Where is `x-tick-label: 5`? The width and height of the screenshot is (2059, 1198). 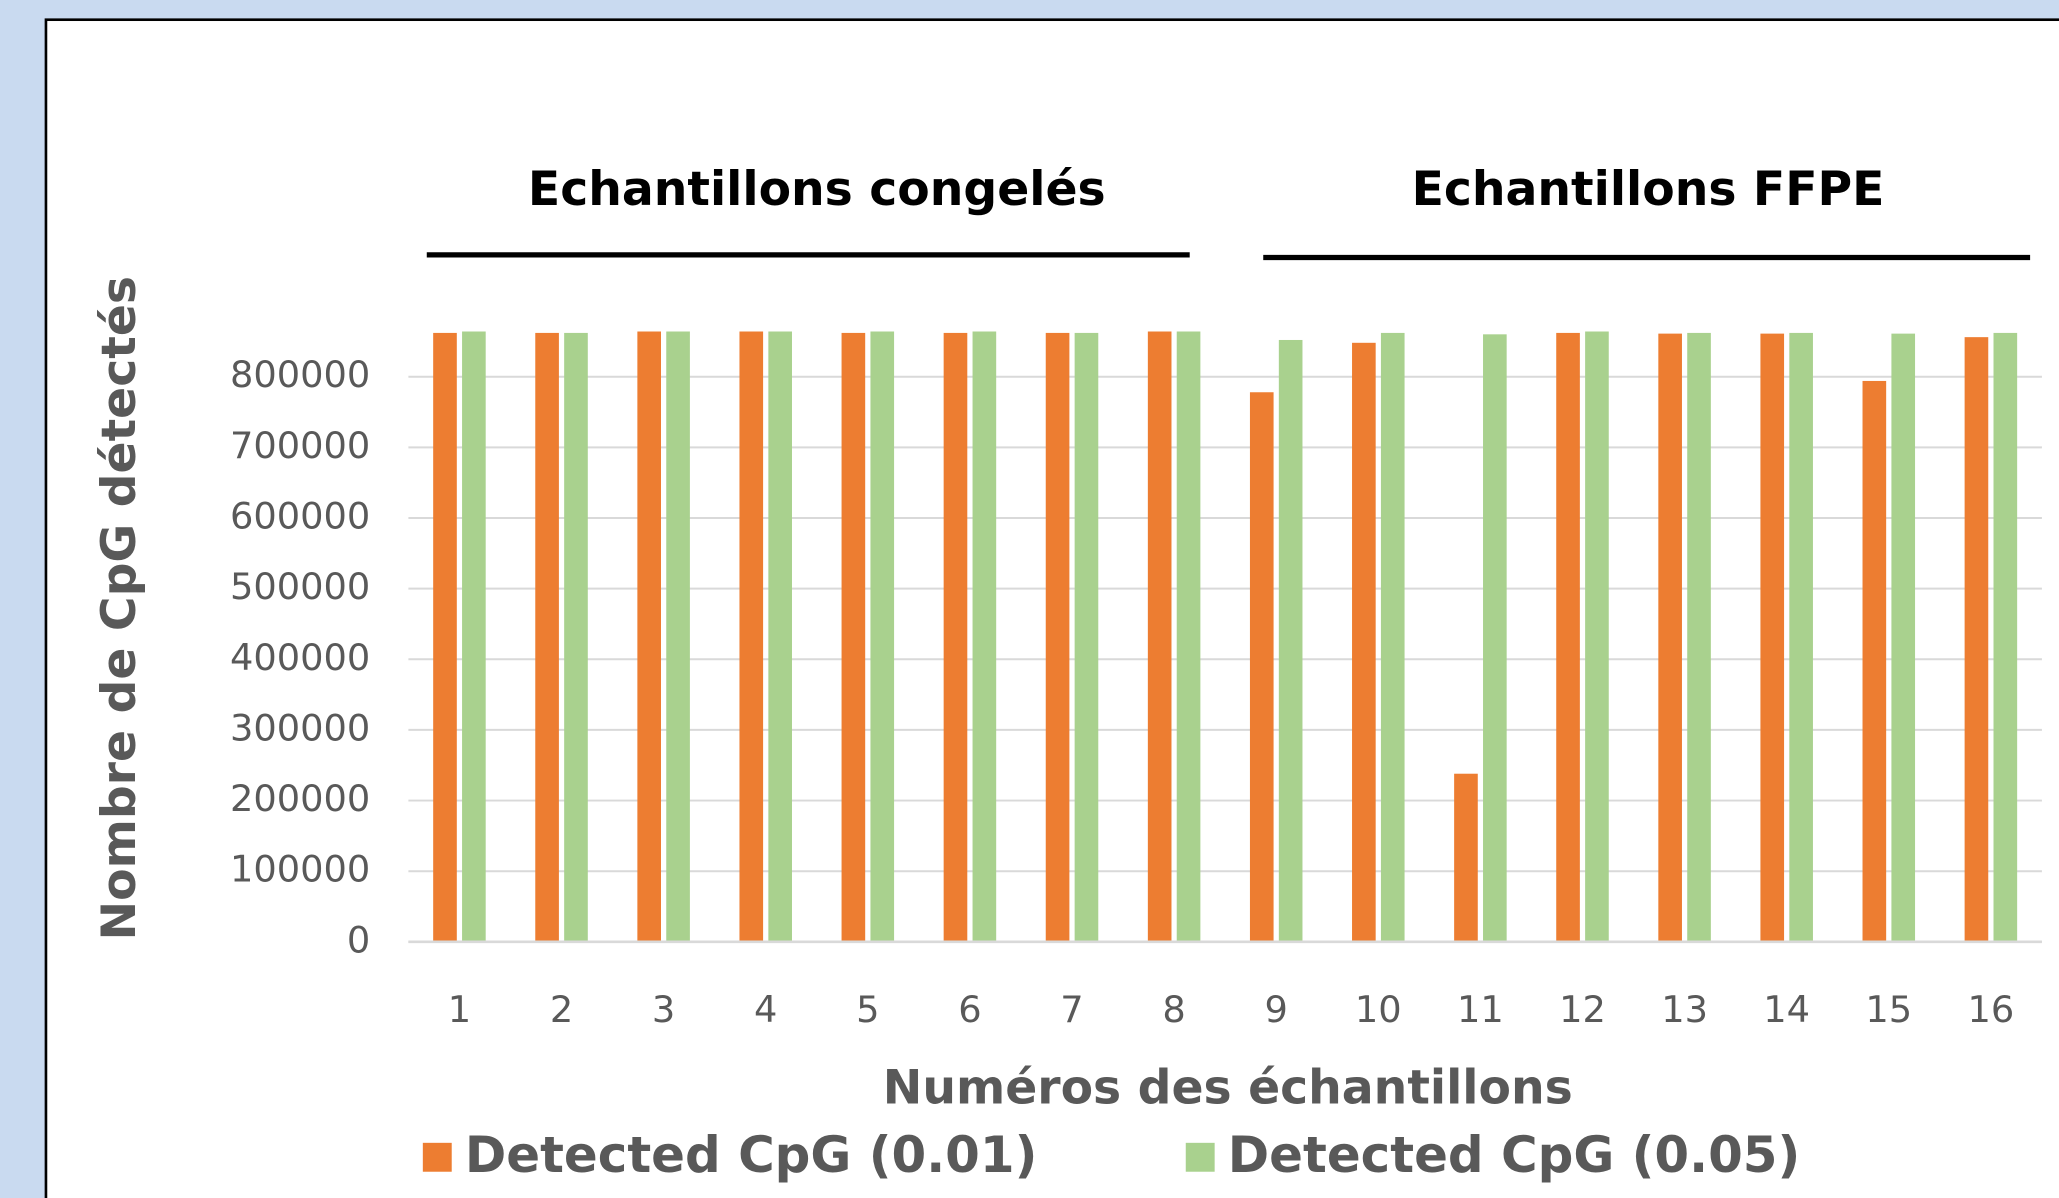
x-tick-label: 5 is located at coordinates (867, 1009).